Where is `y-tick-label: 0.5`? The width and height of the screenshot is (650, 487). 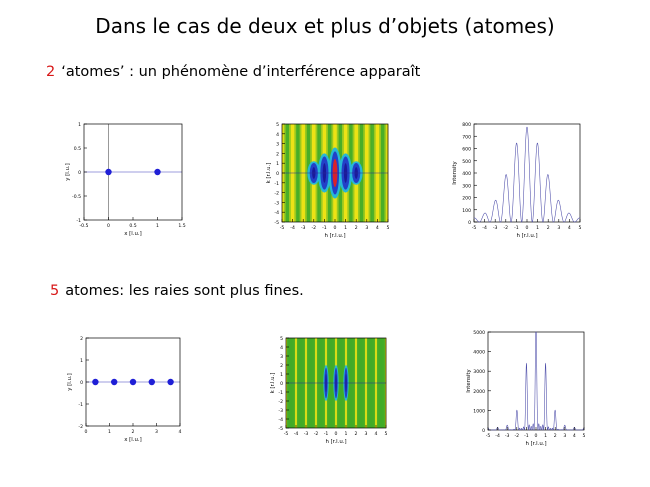 y-tick-label: 0.5 is located at coordinates (77, 149).